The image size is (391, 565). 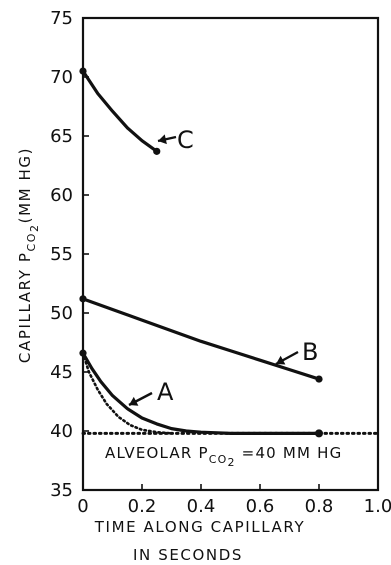 What do you see at coordinates (25, 185) in the screenshot?
I see `y-axis-title-unit: (MM HG)` at bounding box center [25, 185].